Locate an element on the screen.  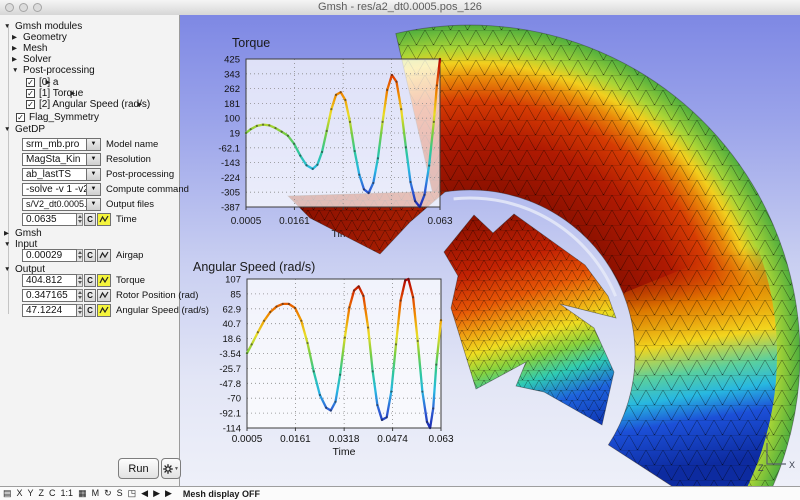
chart-title: Angular Speed (rad/s) is located at coordinates (254, 267).